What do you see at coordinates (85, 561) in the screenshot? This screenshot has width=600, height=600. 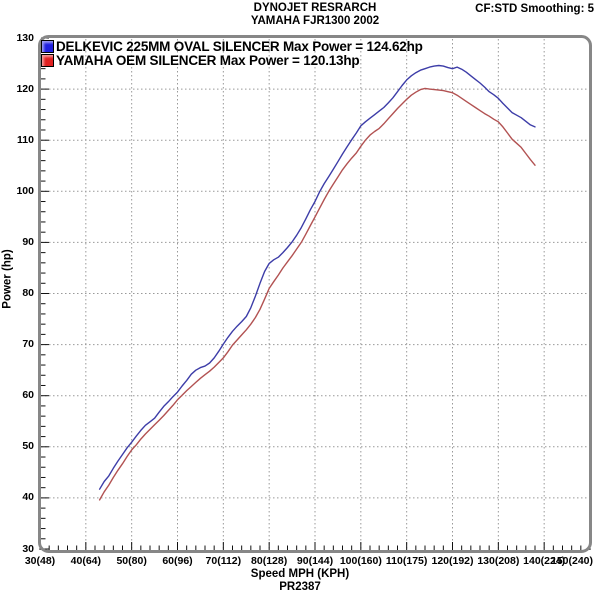 I see `x-tick-label: 40(64)` at bounding box center [85, 561].